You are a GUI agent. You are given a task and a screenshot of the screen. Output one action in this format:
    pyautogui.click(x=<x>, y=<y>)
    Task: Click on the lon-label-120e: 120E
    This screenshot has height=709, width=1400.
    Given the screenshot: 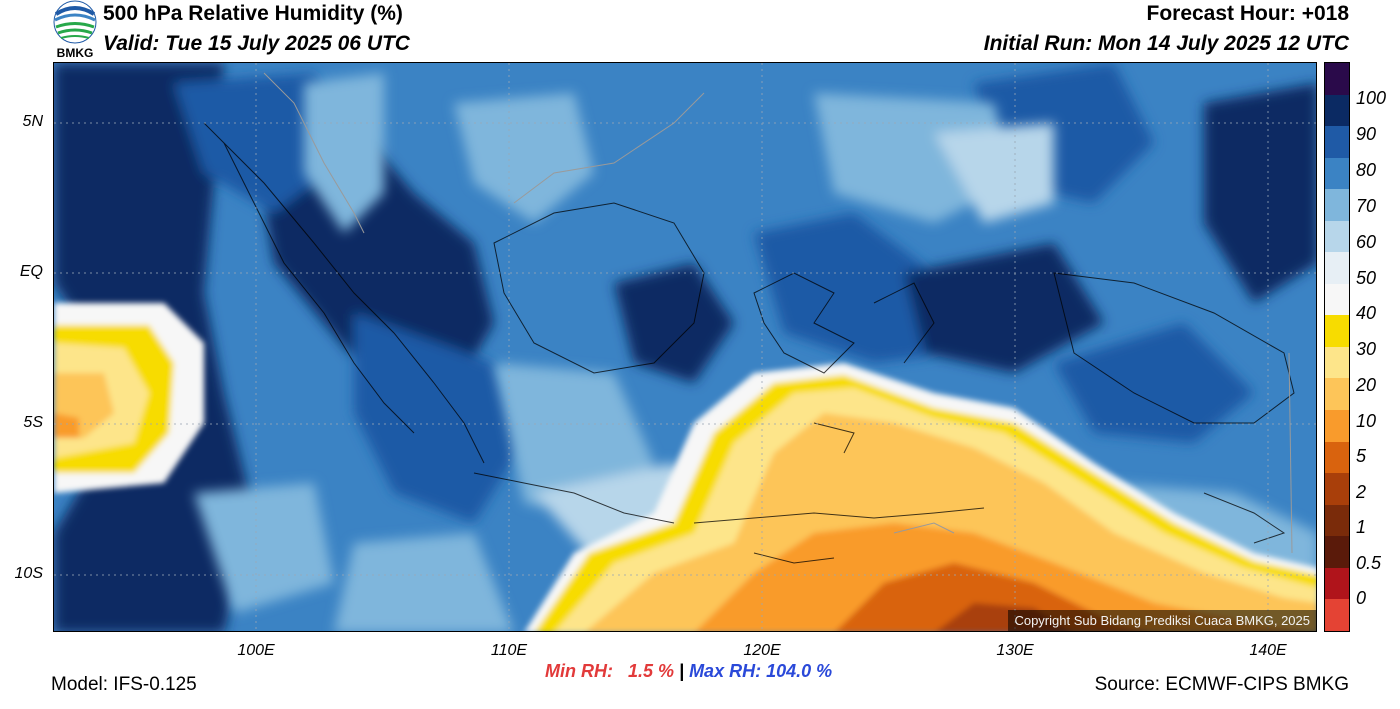 What is the action you would take?
    pyautogui.click(x=762, y=650)
    